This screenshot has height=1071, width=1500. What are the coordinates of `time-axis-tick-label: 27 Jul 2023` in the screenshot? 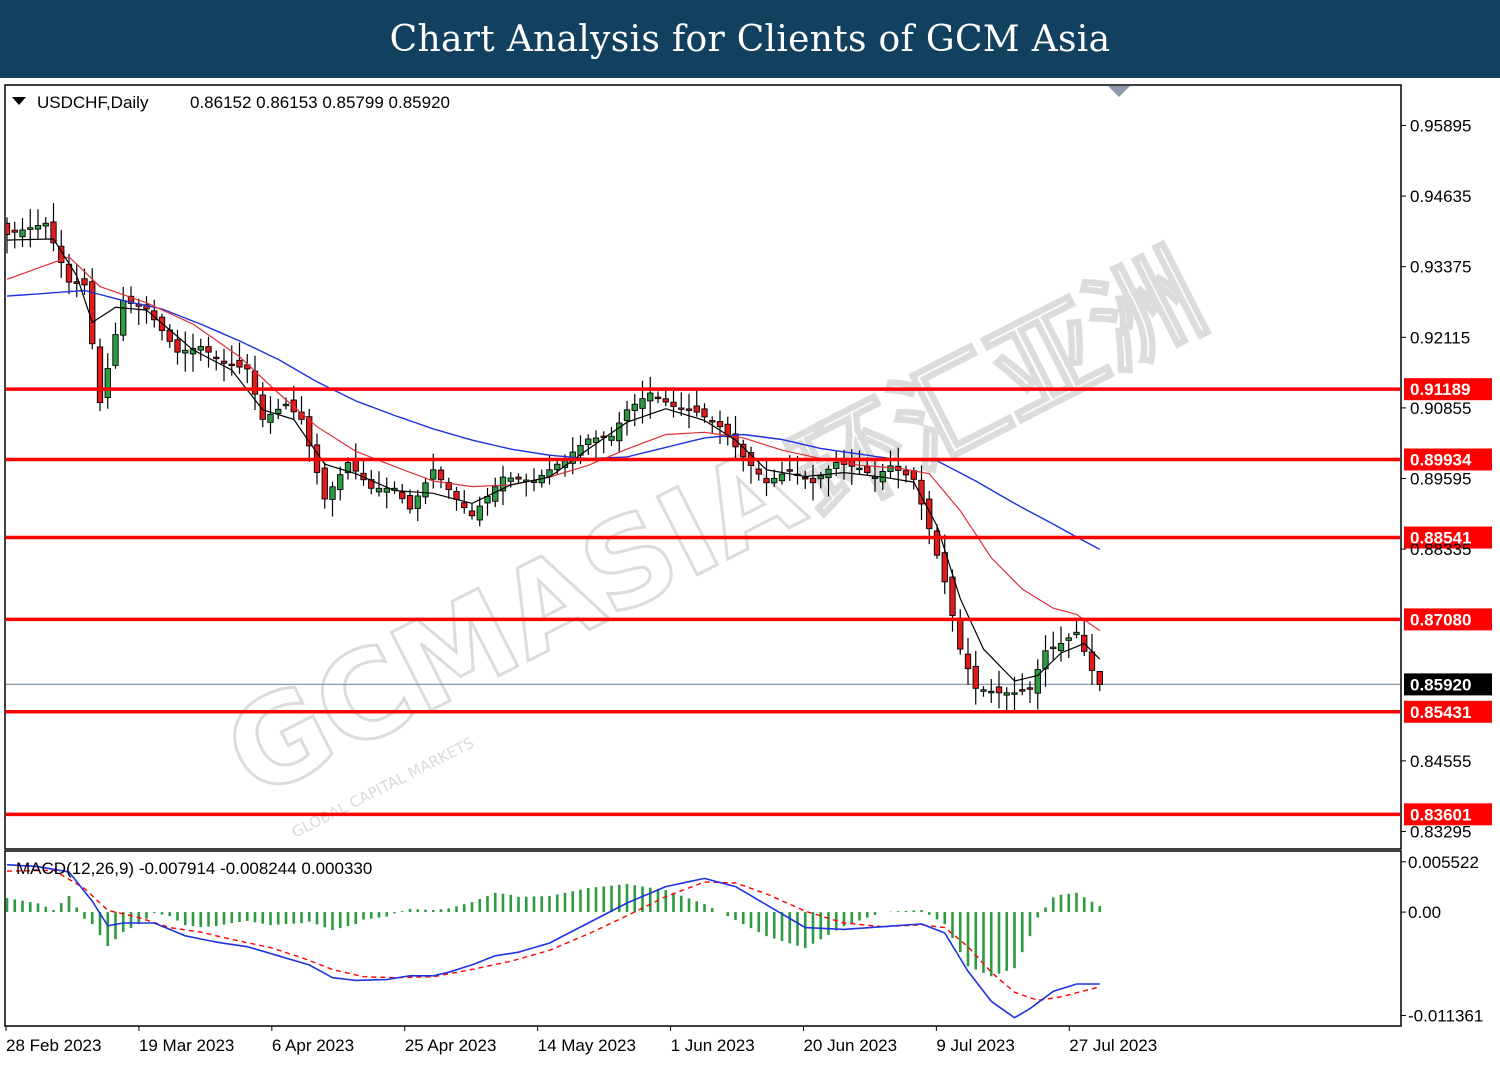 It's located at (1113, 1045).